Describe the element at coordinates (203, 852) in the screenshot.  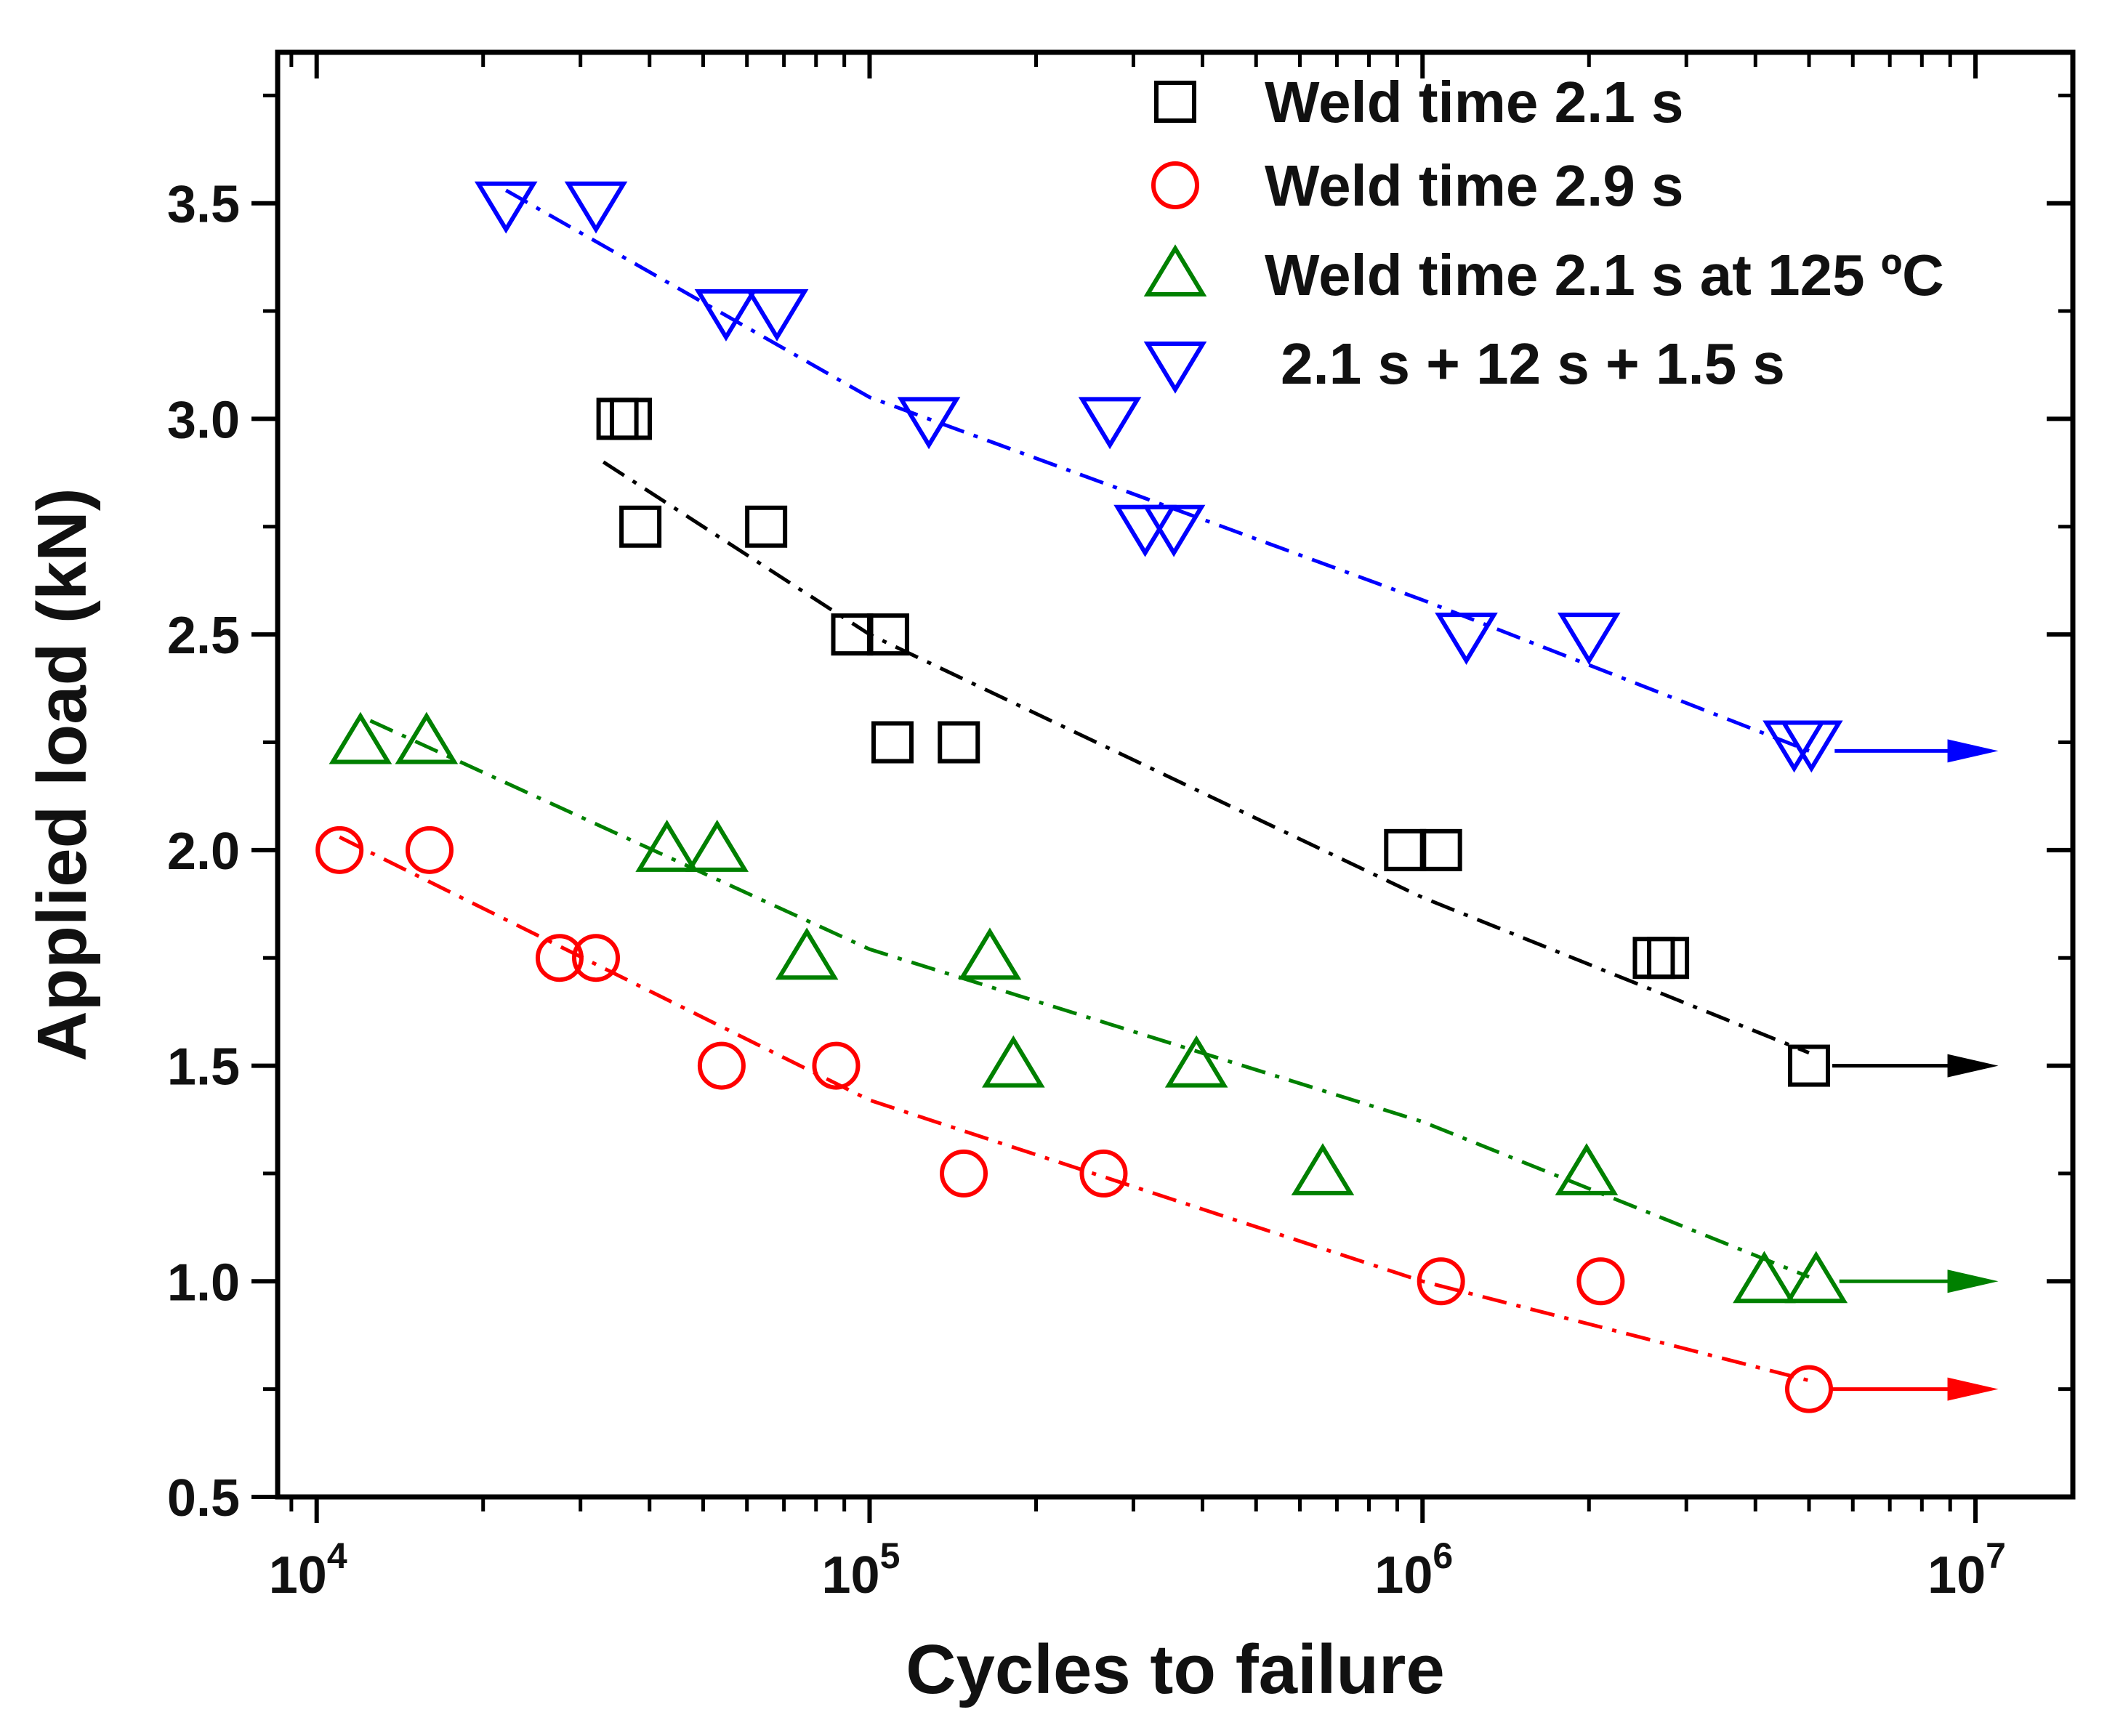
I see `y-tick-label: 2.0` at that location.